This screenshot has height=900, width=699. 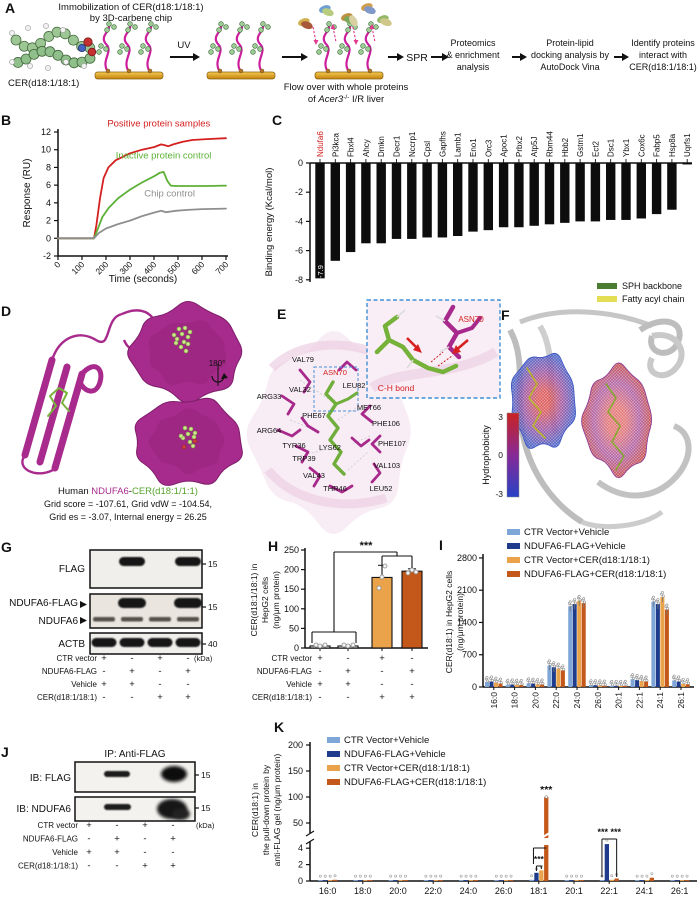 What do you see at coordinates (473, 147) in the screenshot?
I see `gene-label: Eno1` at bounding box center [473, 147].